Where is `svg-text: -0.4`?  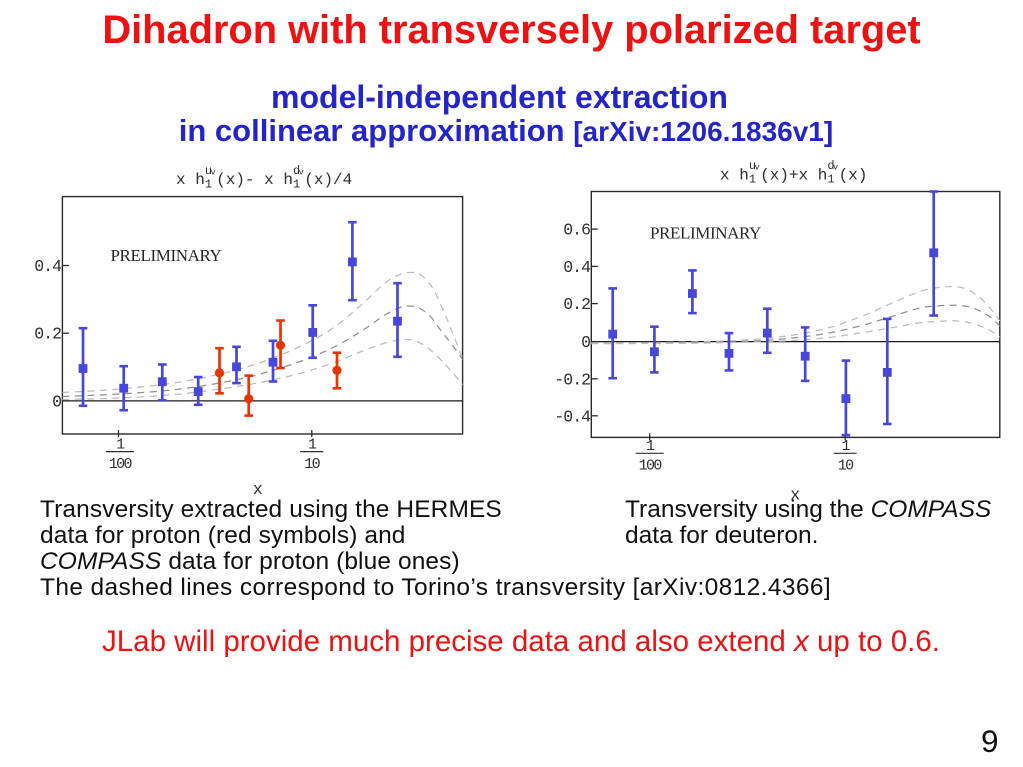 svg-text: -0.4 is located at coordinates (572, 416).